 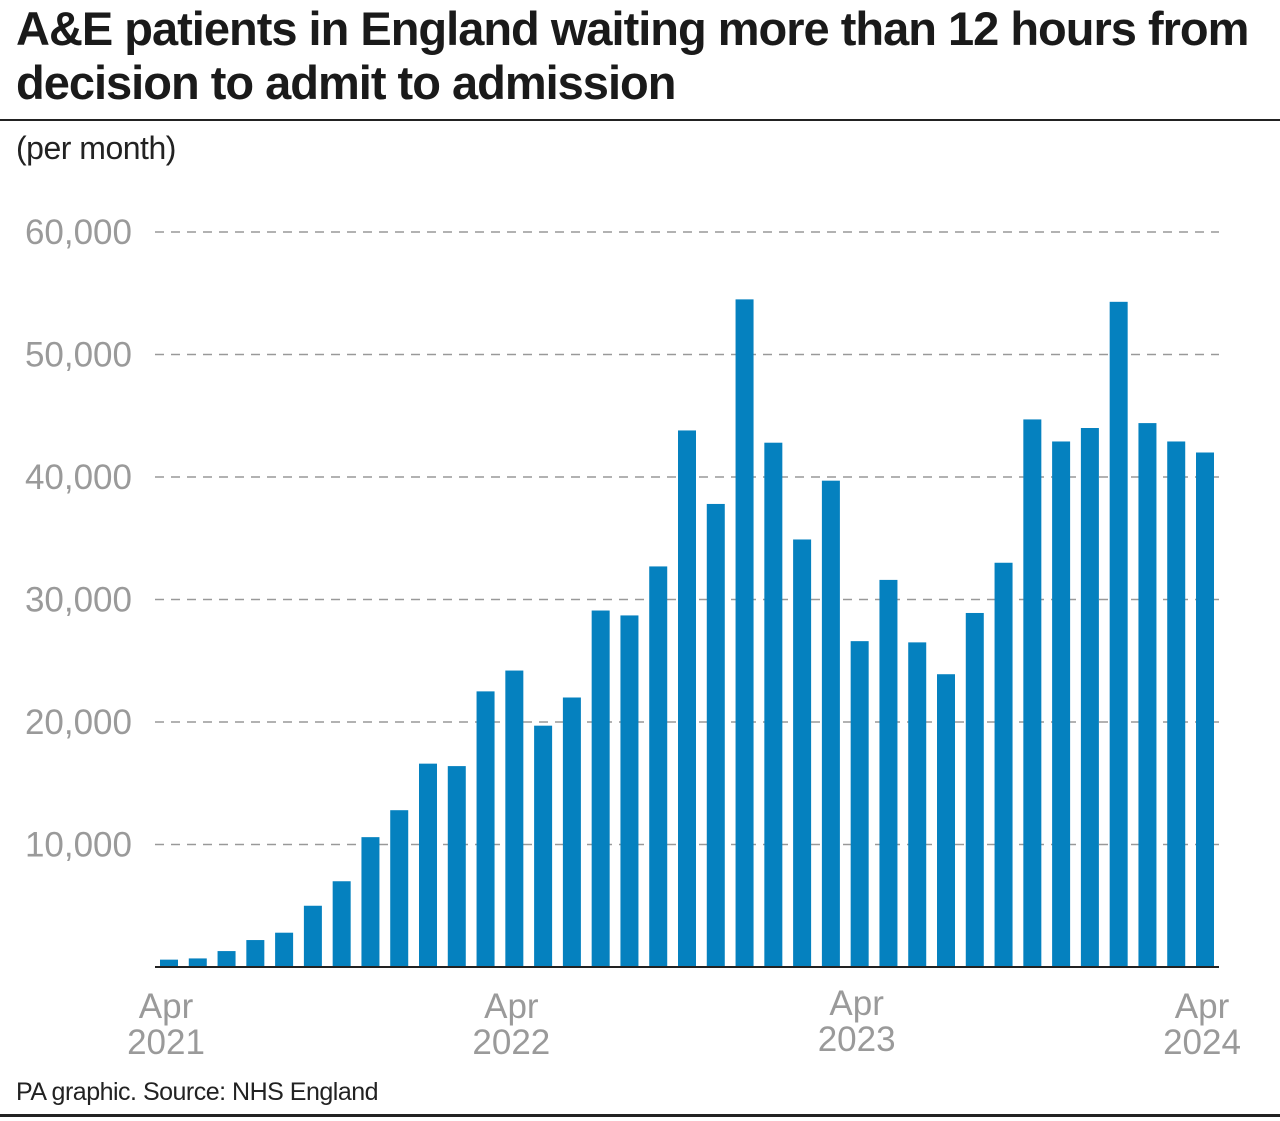 What do you see at coordinates (166, 1042) in the screenshot?
I see `x-tick-year: 2021` at bounding box center [166, 1042].